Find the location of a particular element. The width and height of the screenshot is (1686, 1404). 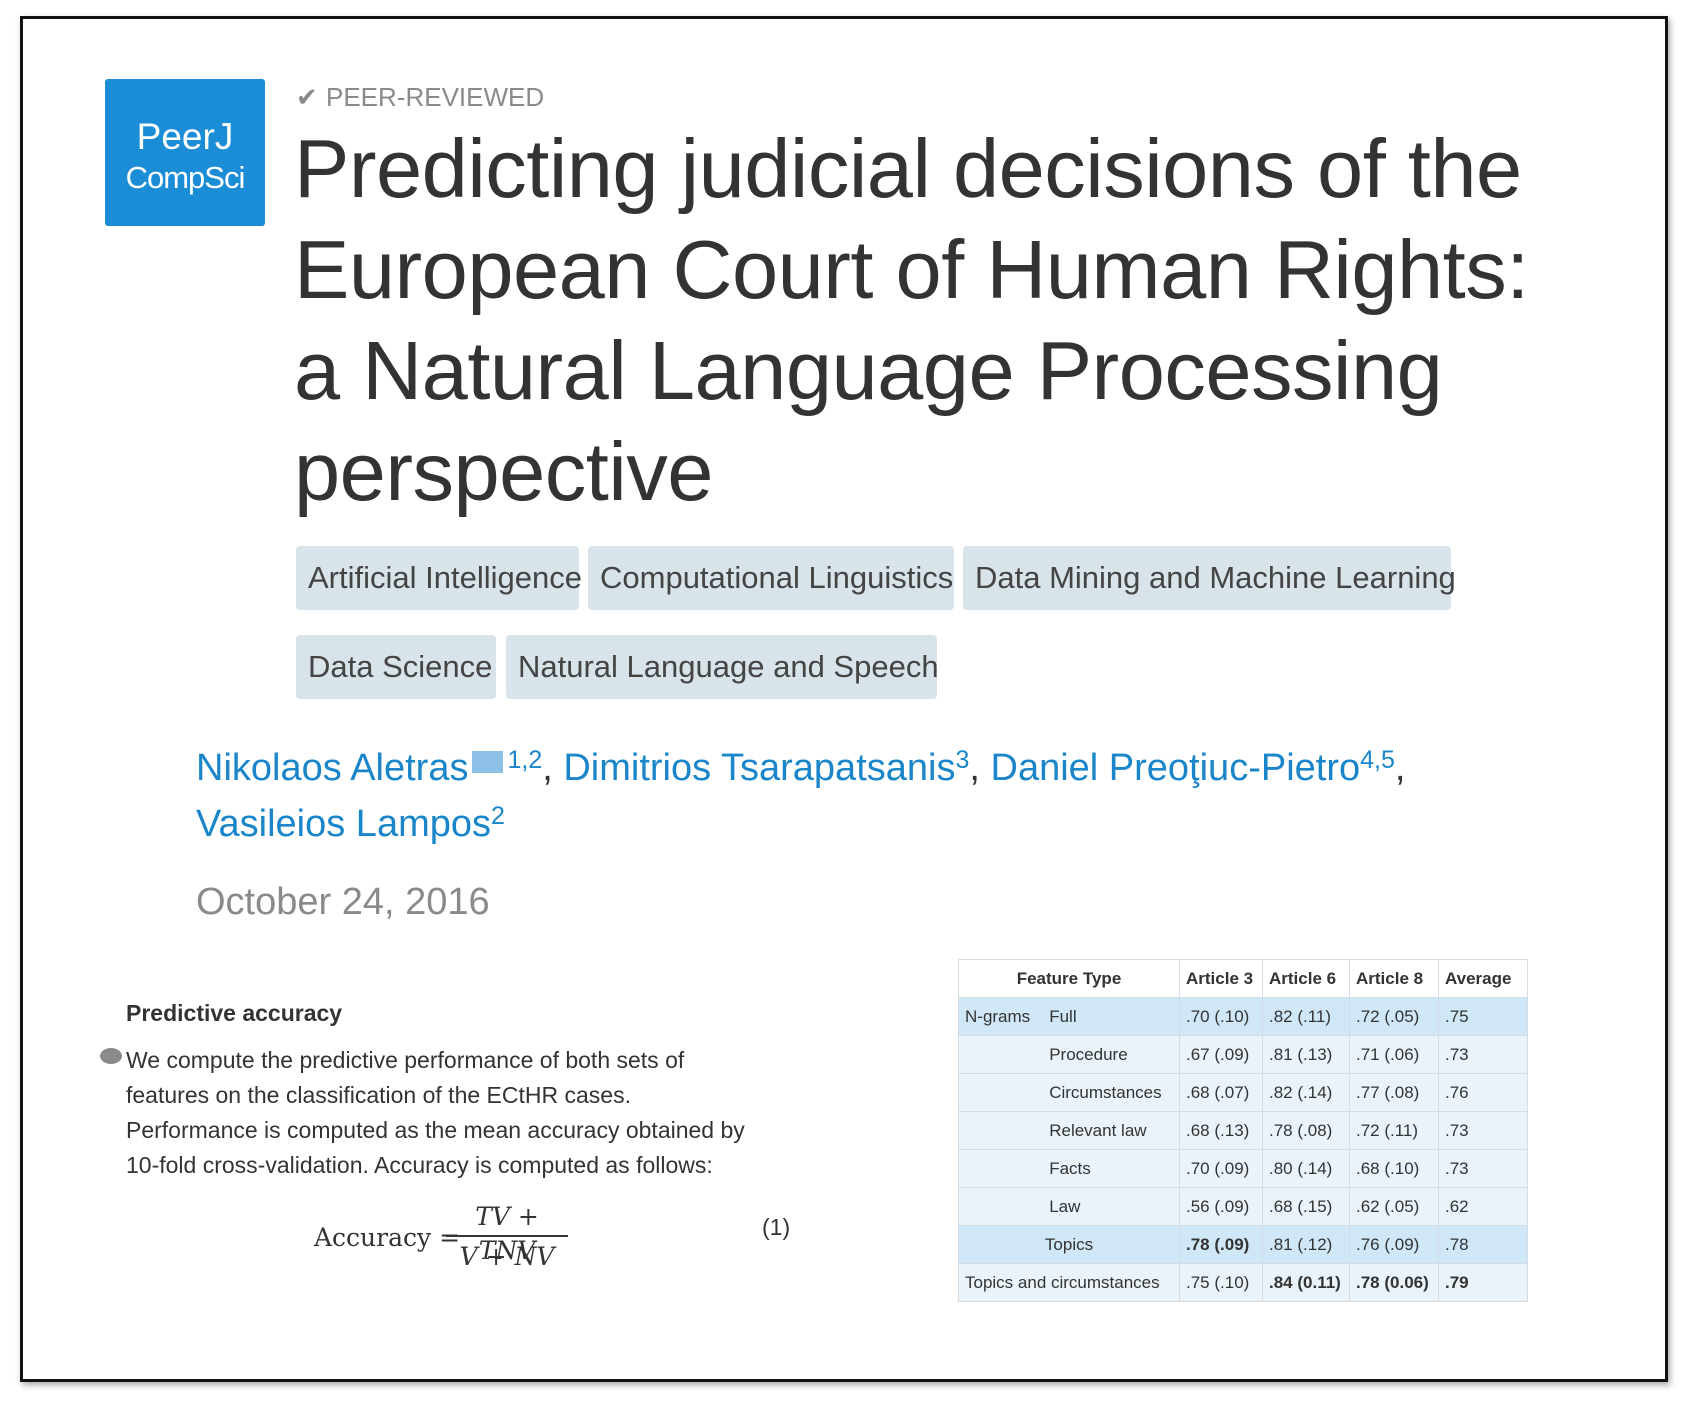

cell-article-6: .80 (.14) is located at coordinates (1306, 1168).